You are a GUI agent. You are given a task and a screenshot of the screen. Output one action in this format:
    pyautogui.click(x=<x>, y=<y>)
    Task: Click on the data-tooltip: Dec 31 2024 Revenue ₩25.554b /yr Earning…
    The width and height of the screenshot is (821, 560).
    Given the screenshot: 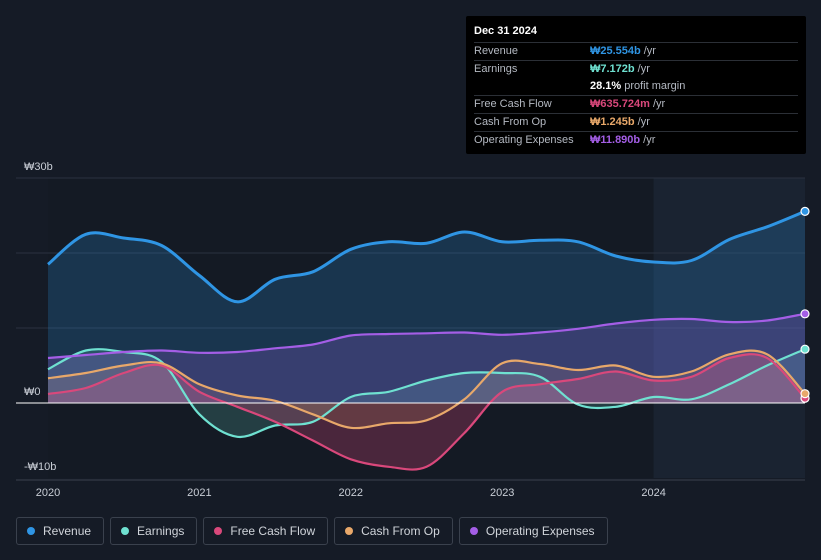 What is the action you would take?
    pyautogui.click(x=636, y=85)
    